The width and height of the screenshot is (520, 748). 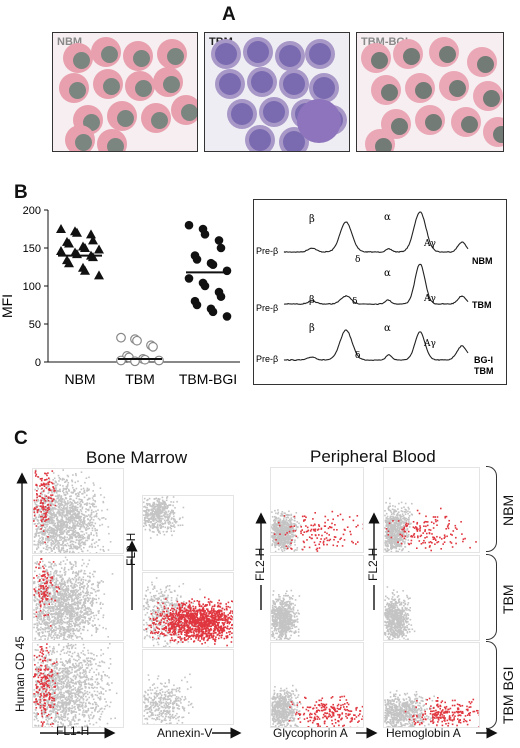 I want to click on facs-plot-bm-nbm, so click(x=78, y=511).